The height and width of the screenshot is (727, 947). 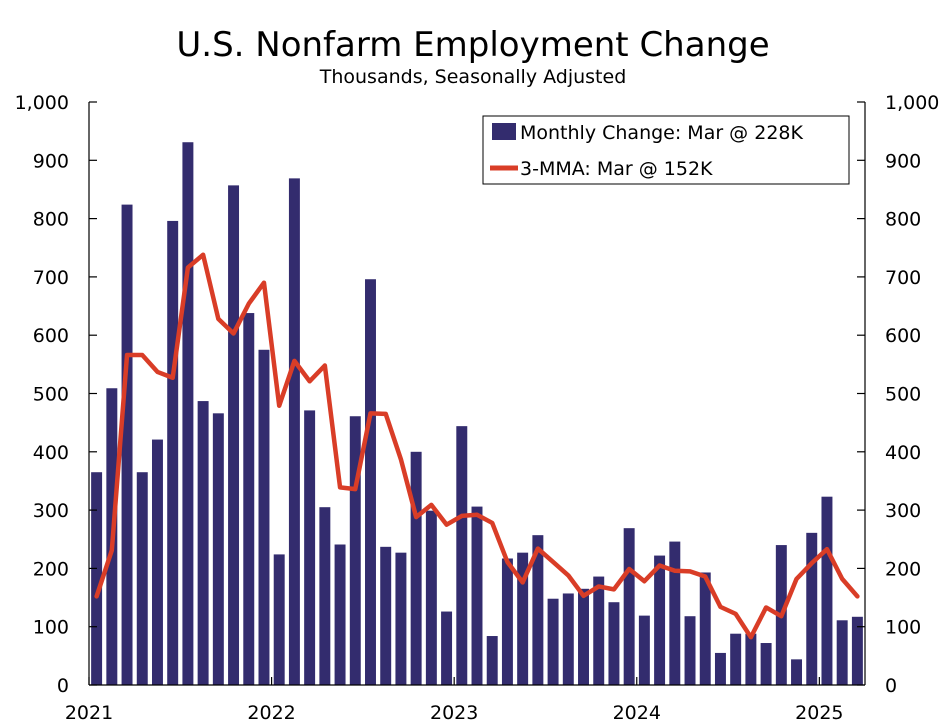 I want to click on y-tick-label-right: 600, so click(x=903, y=336).